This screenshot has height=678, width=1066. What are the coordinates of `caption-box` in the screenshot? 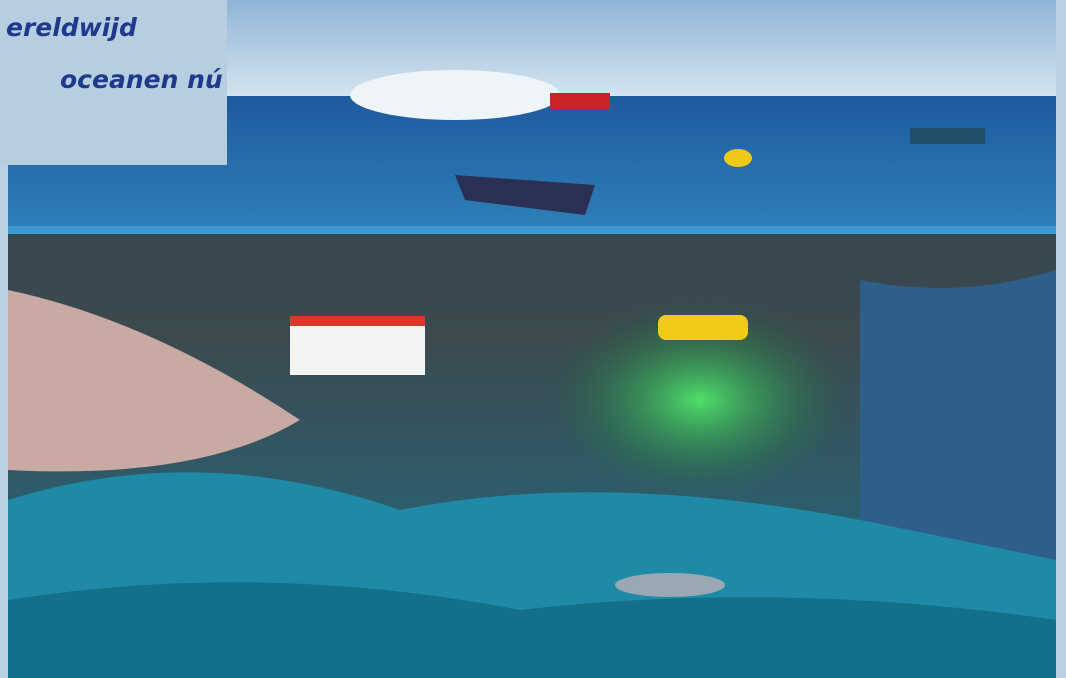 It's located at (113, 82).